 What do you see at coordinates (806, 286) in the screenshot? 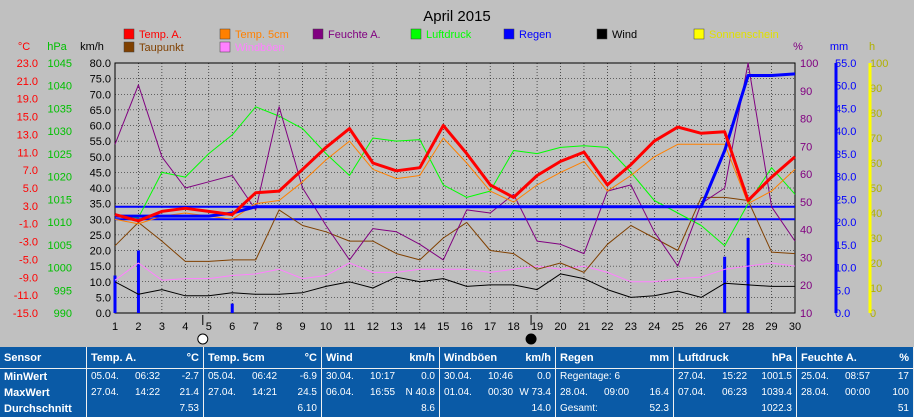
I see `humidity-axis-tick: 20` at bounding box center [806, 286].